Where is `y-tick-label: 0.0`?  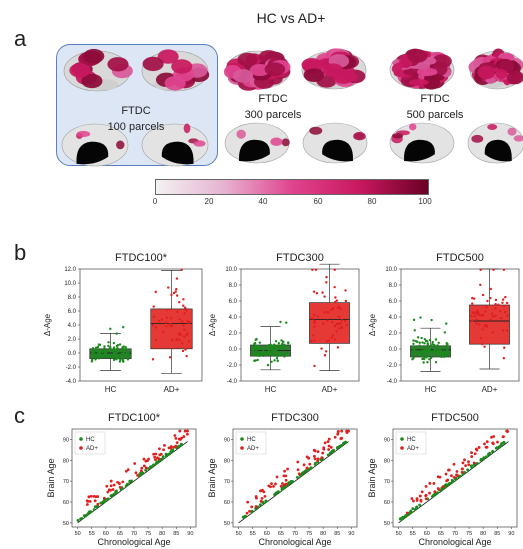 y-tick-label: 0.0 is located at coordinates (233, 350).